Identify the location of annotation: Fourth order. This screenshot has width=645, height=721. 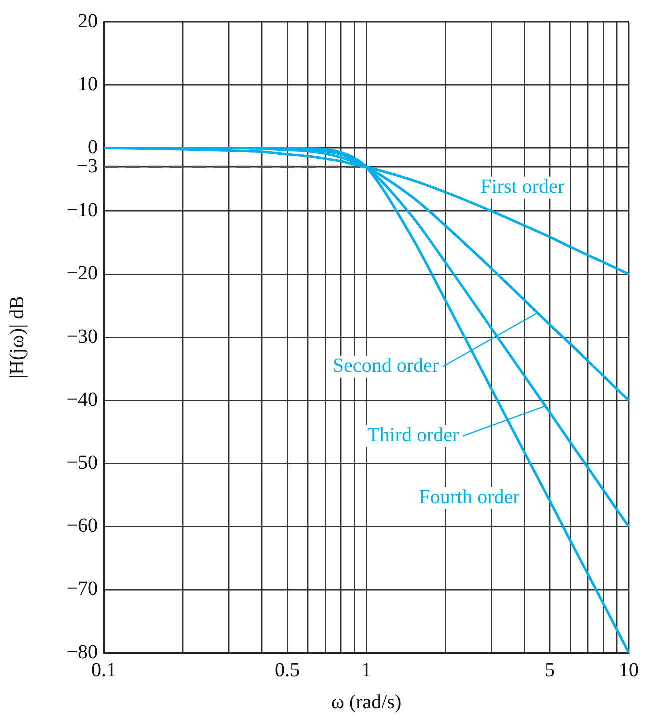
(469, 497).